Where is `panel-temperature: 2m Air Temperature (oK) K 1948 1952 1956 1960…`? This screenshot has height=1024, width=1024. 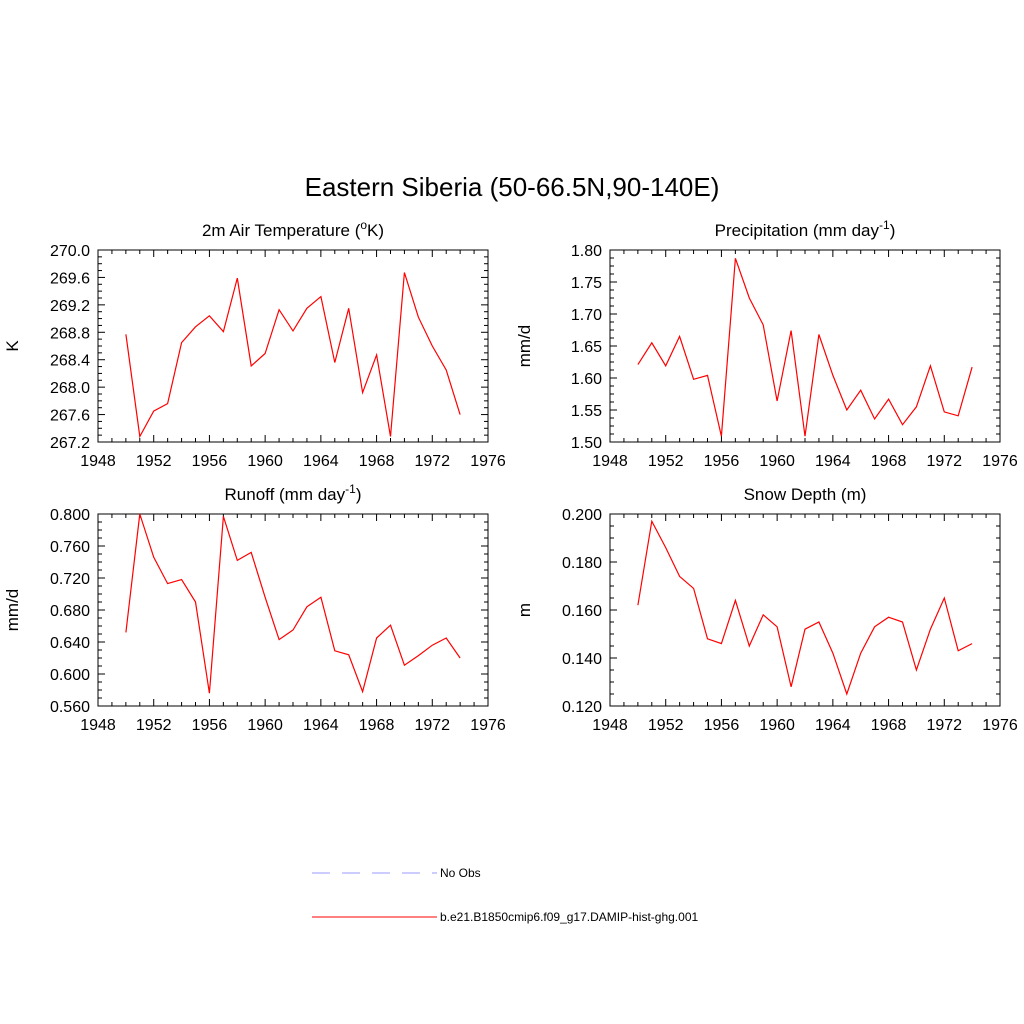 panel-temperature: 2m Air Temperature (oK) K 1948 1952 1956 1960… is located at coordinates (254, 344).